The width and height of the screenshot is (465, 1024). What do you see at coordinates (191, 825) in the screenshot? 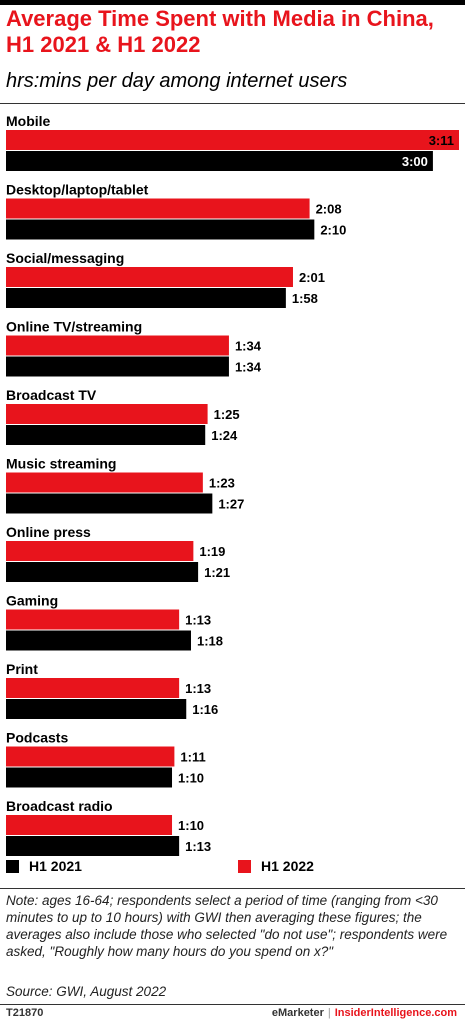
I see `value-label-h1-2022-broadcast-radio: 1:10` at bounding box center [191, 825].